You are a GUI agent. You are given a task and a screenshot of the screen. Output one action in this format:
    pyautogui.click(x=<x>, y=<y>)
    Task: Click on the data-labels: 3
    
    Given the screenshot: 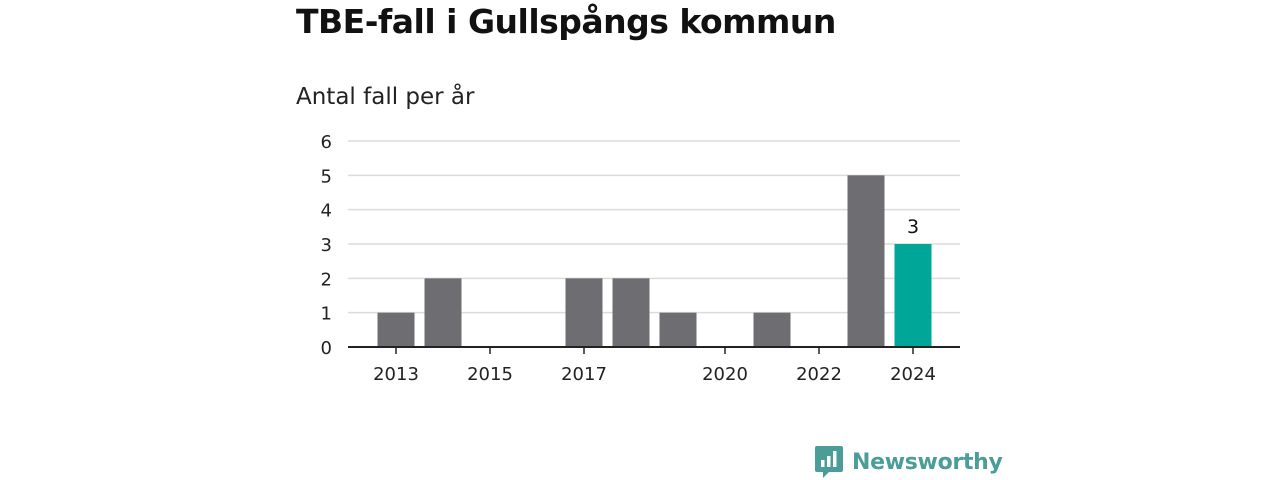 What is the action you would take?
    pyautogui.click(x=913, y=227)
    